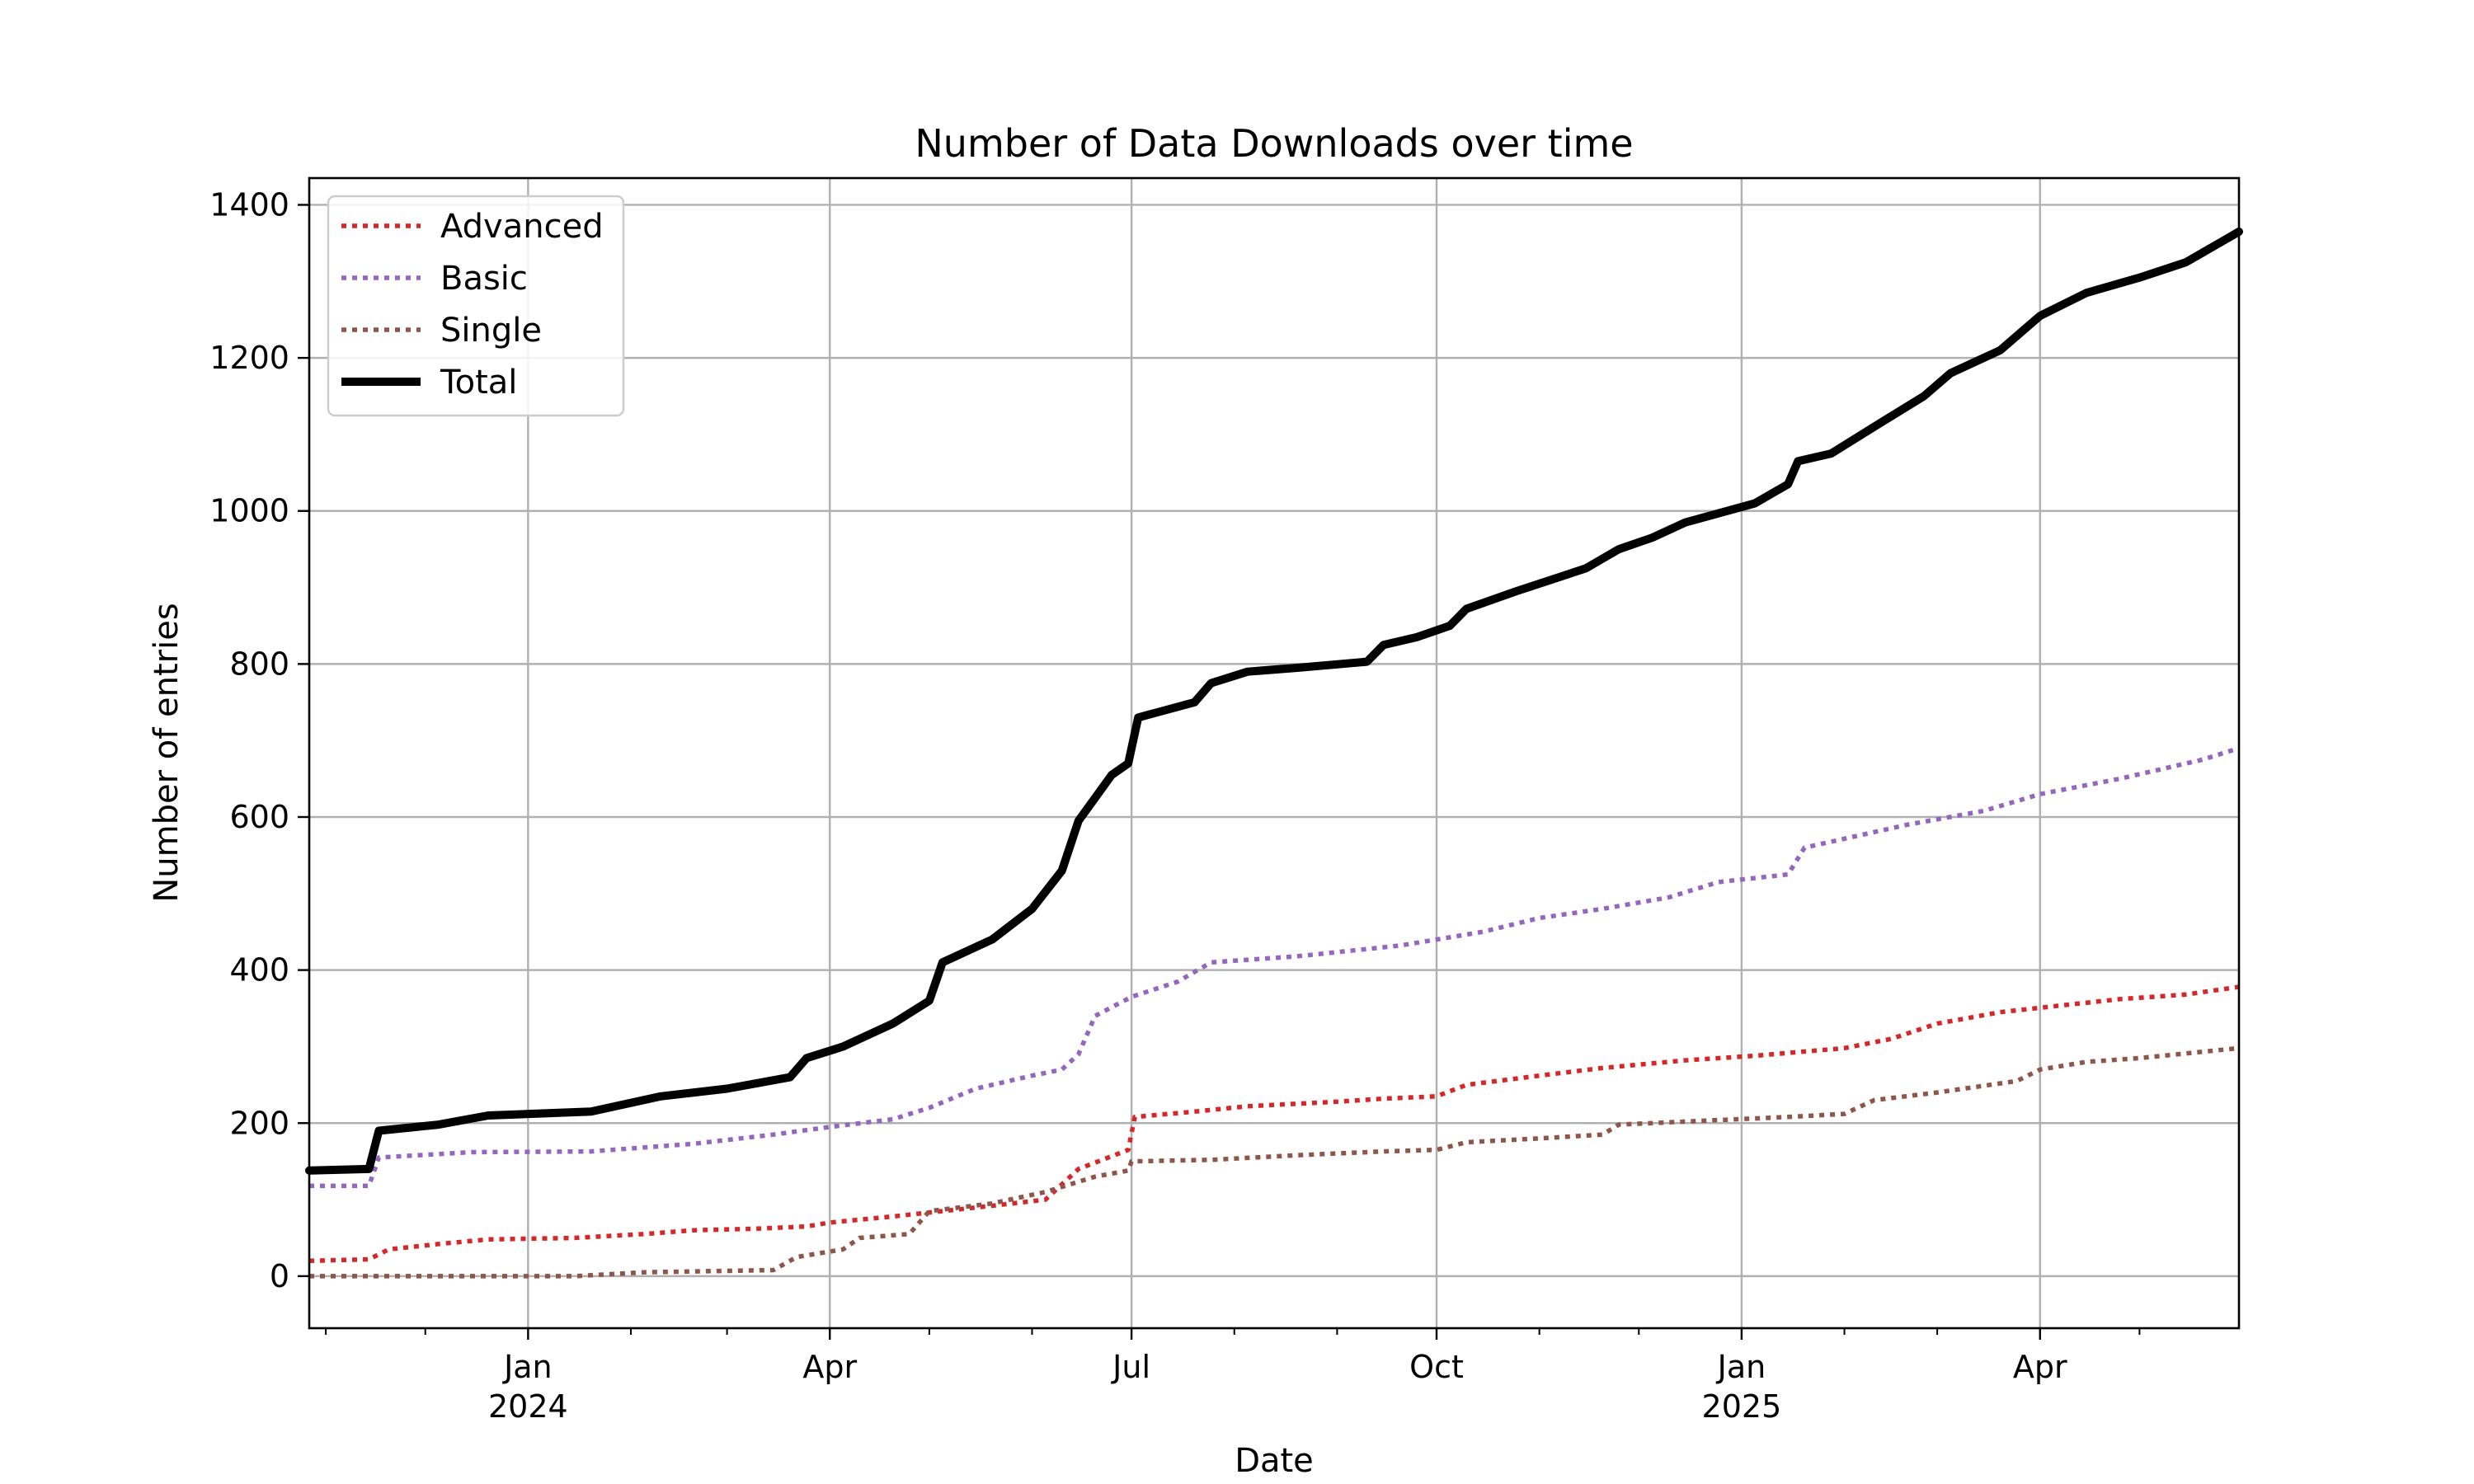  What do you see at coordinates (279, 1276) in the screenshot?
I see `y-tick-label: 0` at bounding box center [279, 1276].